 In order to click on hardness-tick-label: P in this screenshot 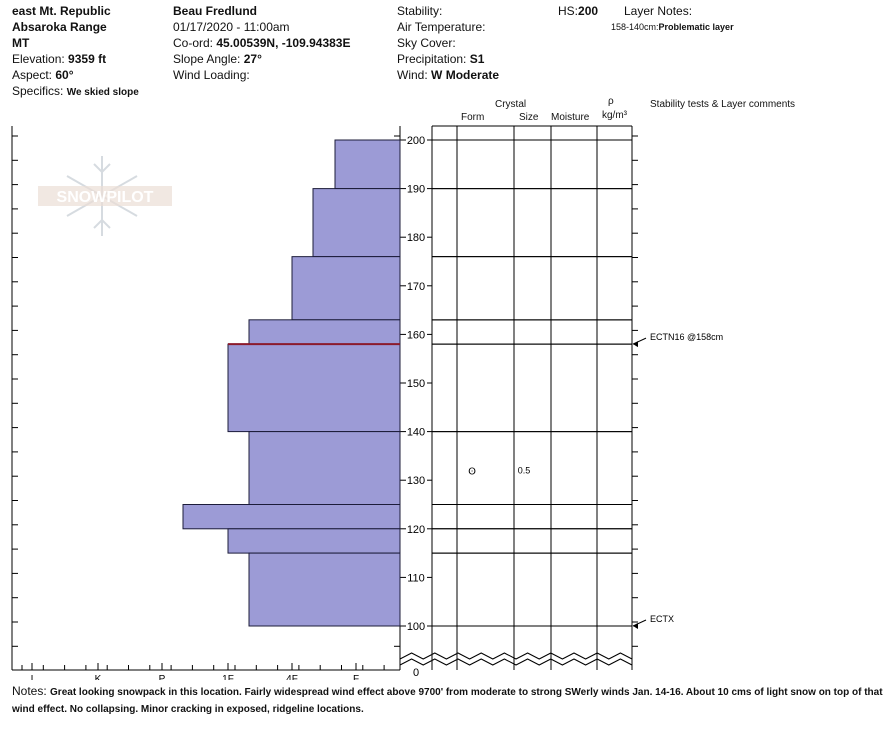, I will do `click(162, 677)`.